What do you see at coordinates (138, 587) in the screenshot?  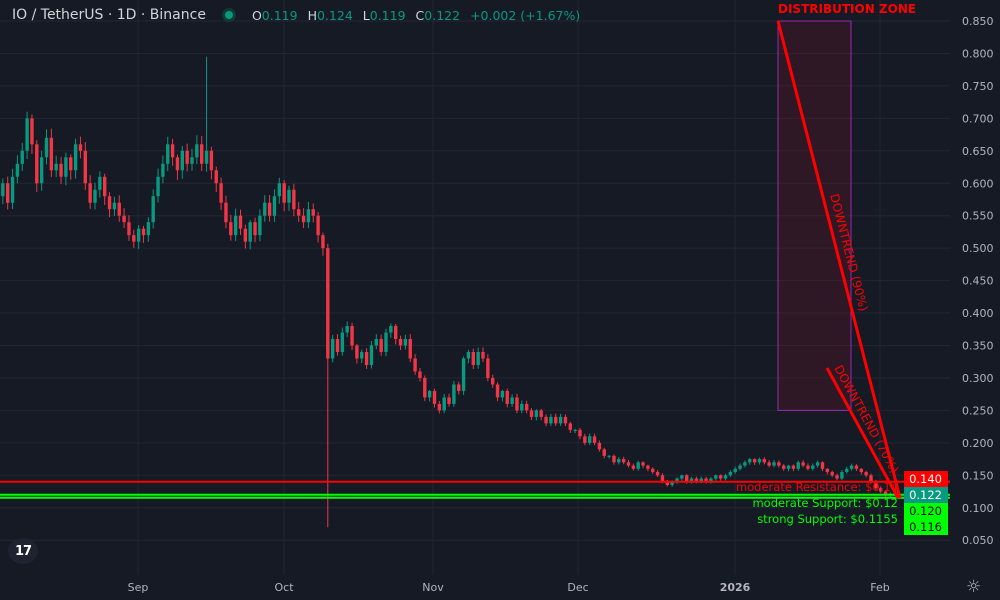 I see `time-tick-label: Sep` at bounding box center [138, 587].